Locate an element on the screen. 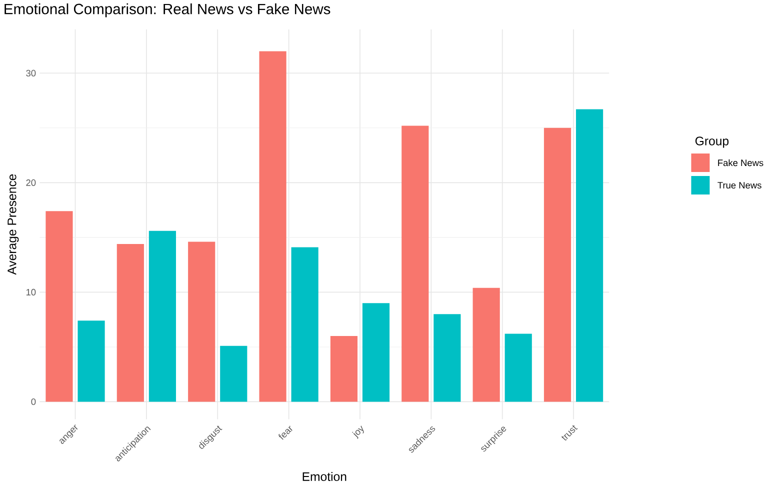 This screenshot has height=484, width=767. legend-label: True News is located at coordinates (740, 185).